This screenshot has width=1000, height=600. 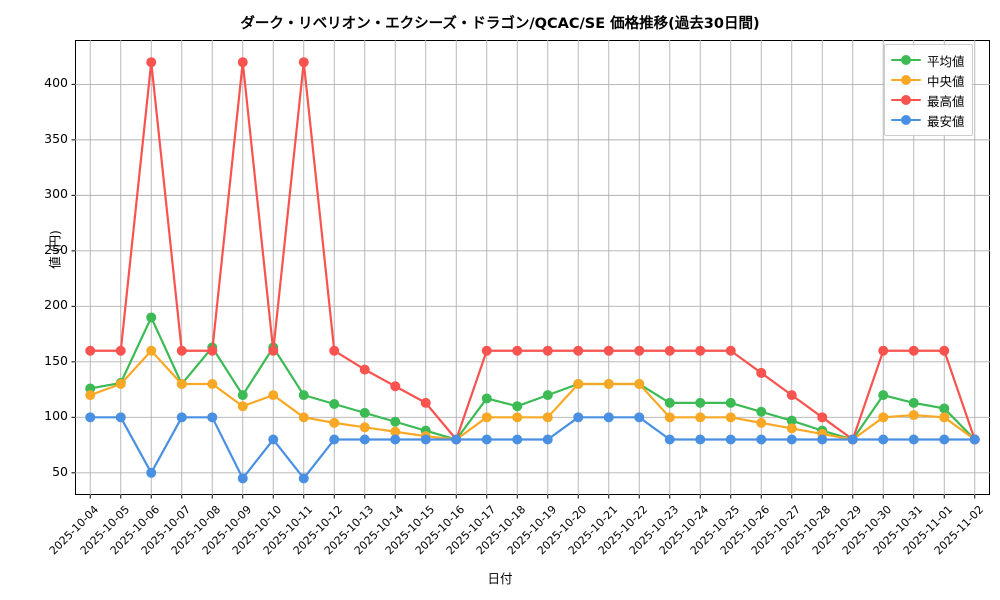 I want to click on legend-item-中央値: 中央値, so click(x=928, y=80).